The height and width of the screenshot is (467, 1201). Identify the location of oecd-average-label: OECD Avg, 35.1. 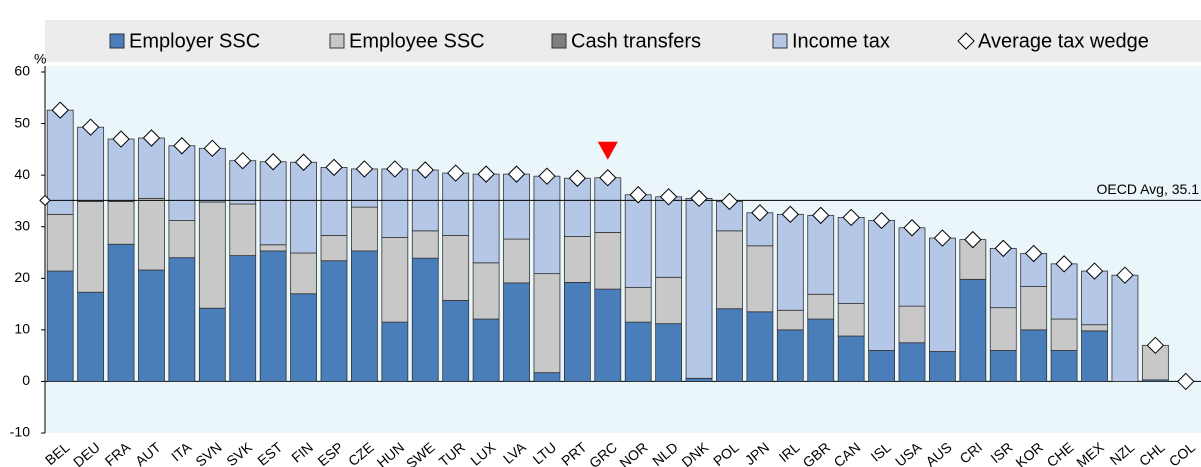
(1148, 189).